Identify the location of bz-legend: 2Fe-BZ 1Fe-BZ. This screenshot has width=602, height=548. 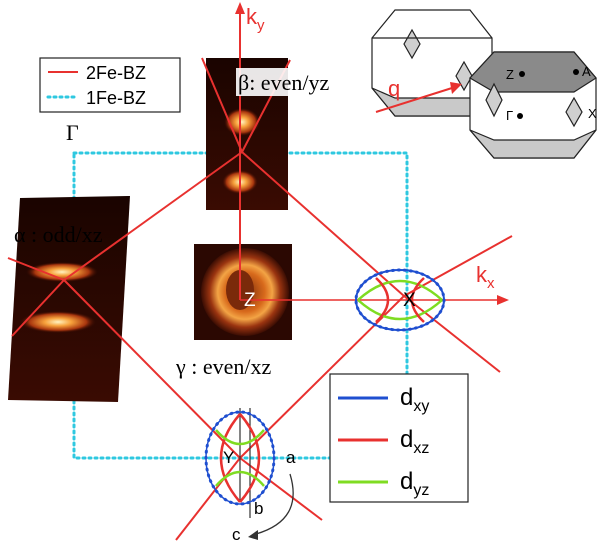
(110, 85).